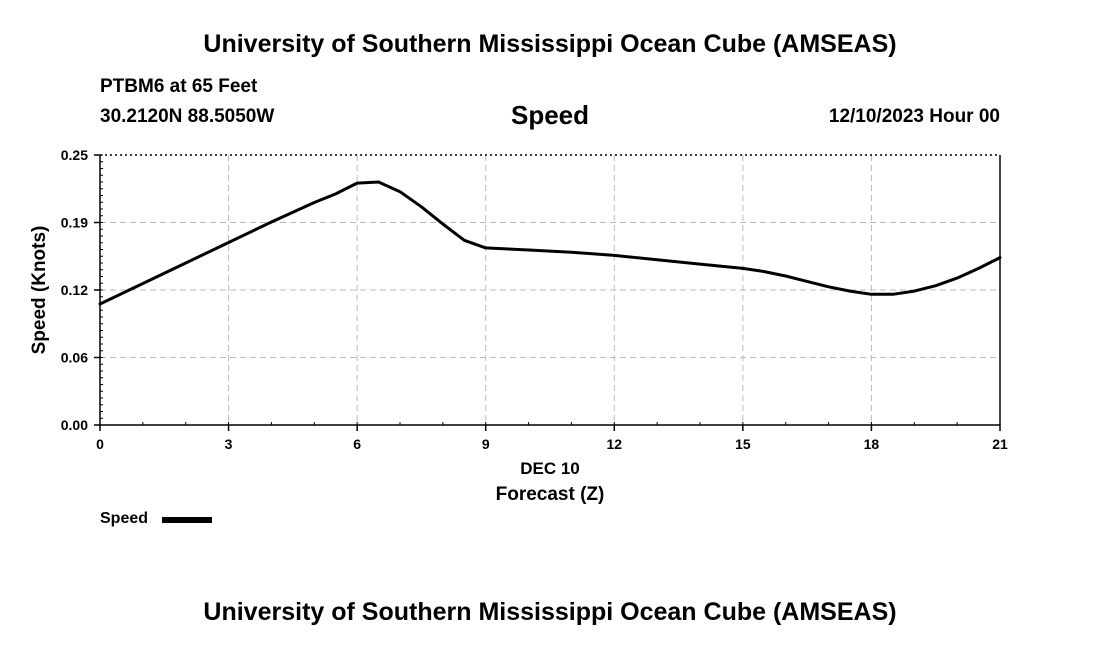  I want to click on y-tick-label: 0.19, so click(74, 223).